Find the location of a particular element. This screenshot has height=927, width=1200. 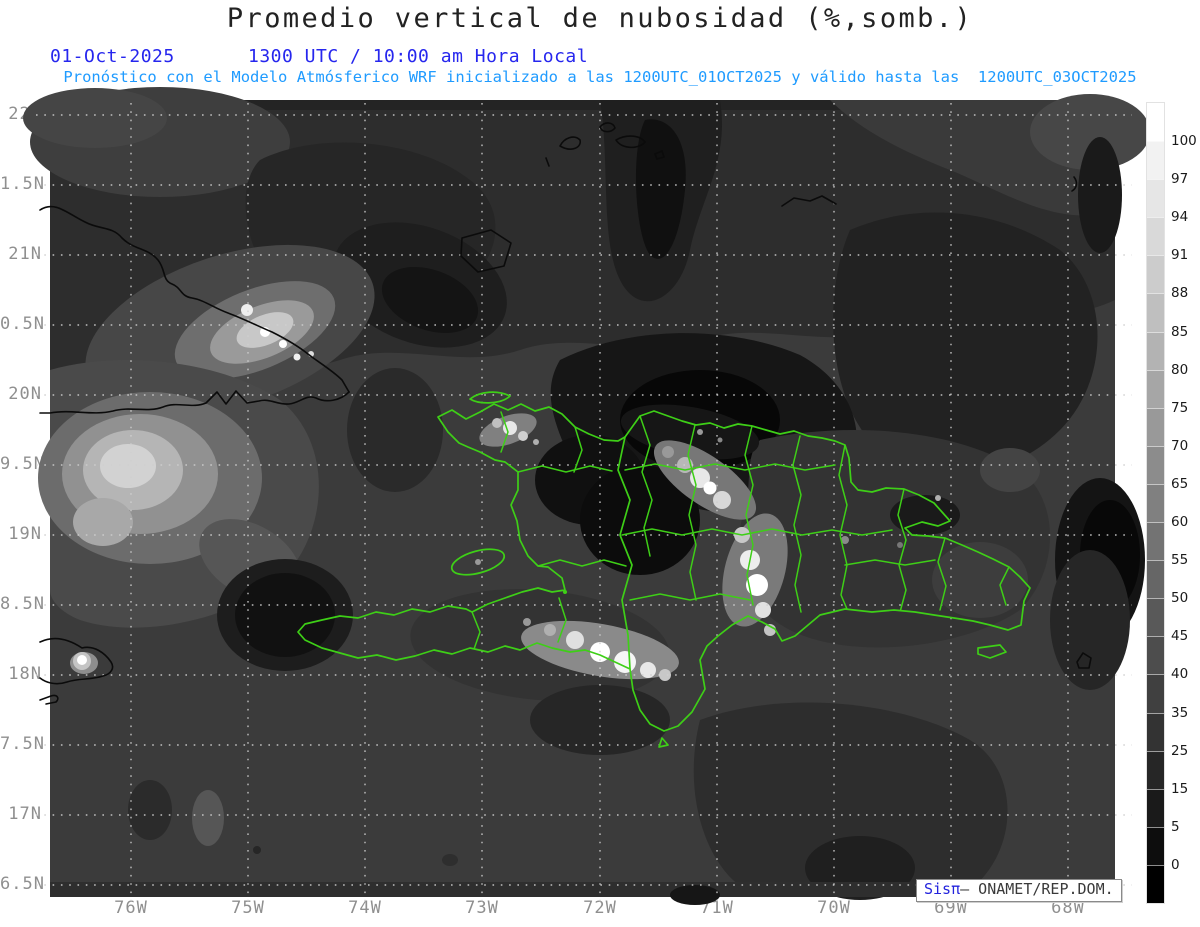

colorbar-label: 40 is located at coordinates (1180, 674).